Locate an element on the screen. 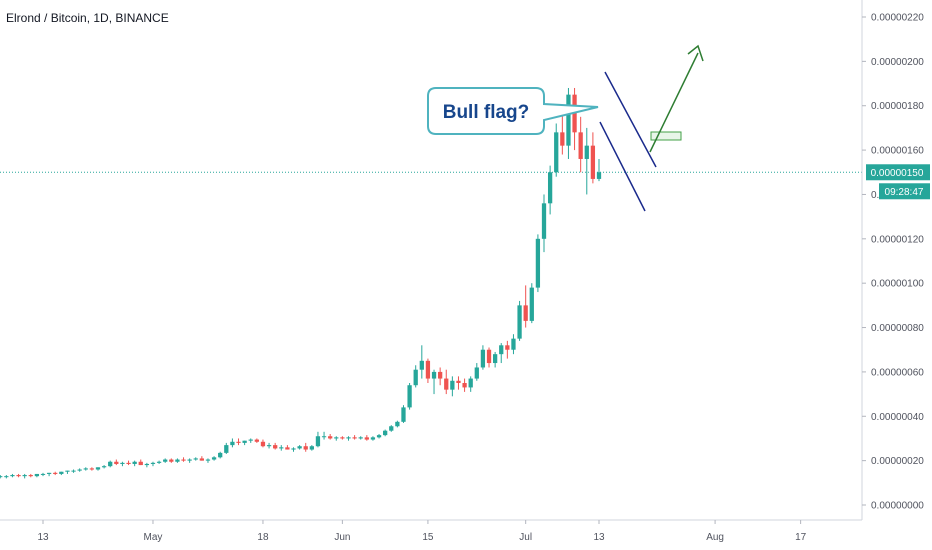  bull-flag-callout: Bull flag? is located at coordinates (513, 111).